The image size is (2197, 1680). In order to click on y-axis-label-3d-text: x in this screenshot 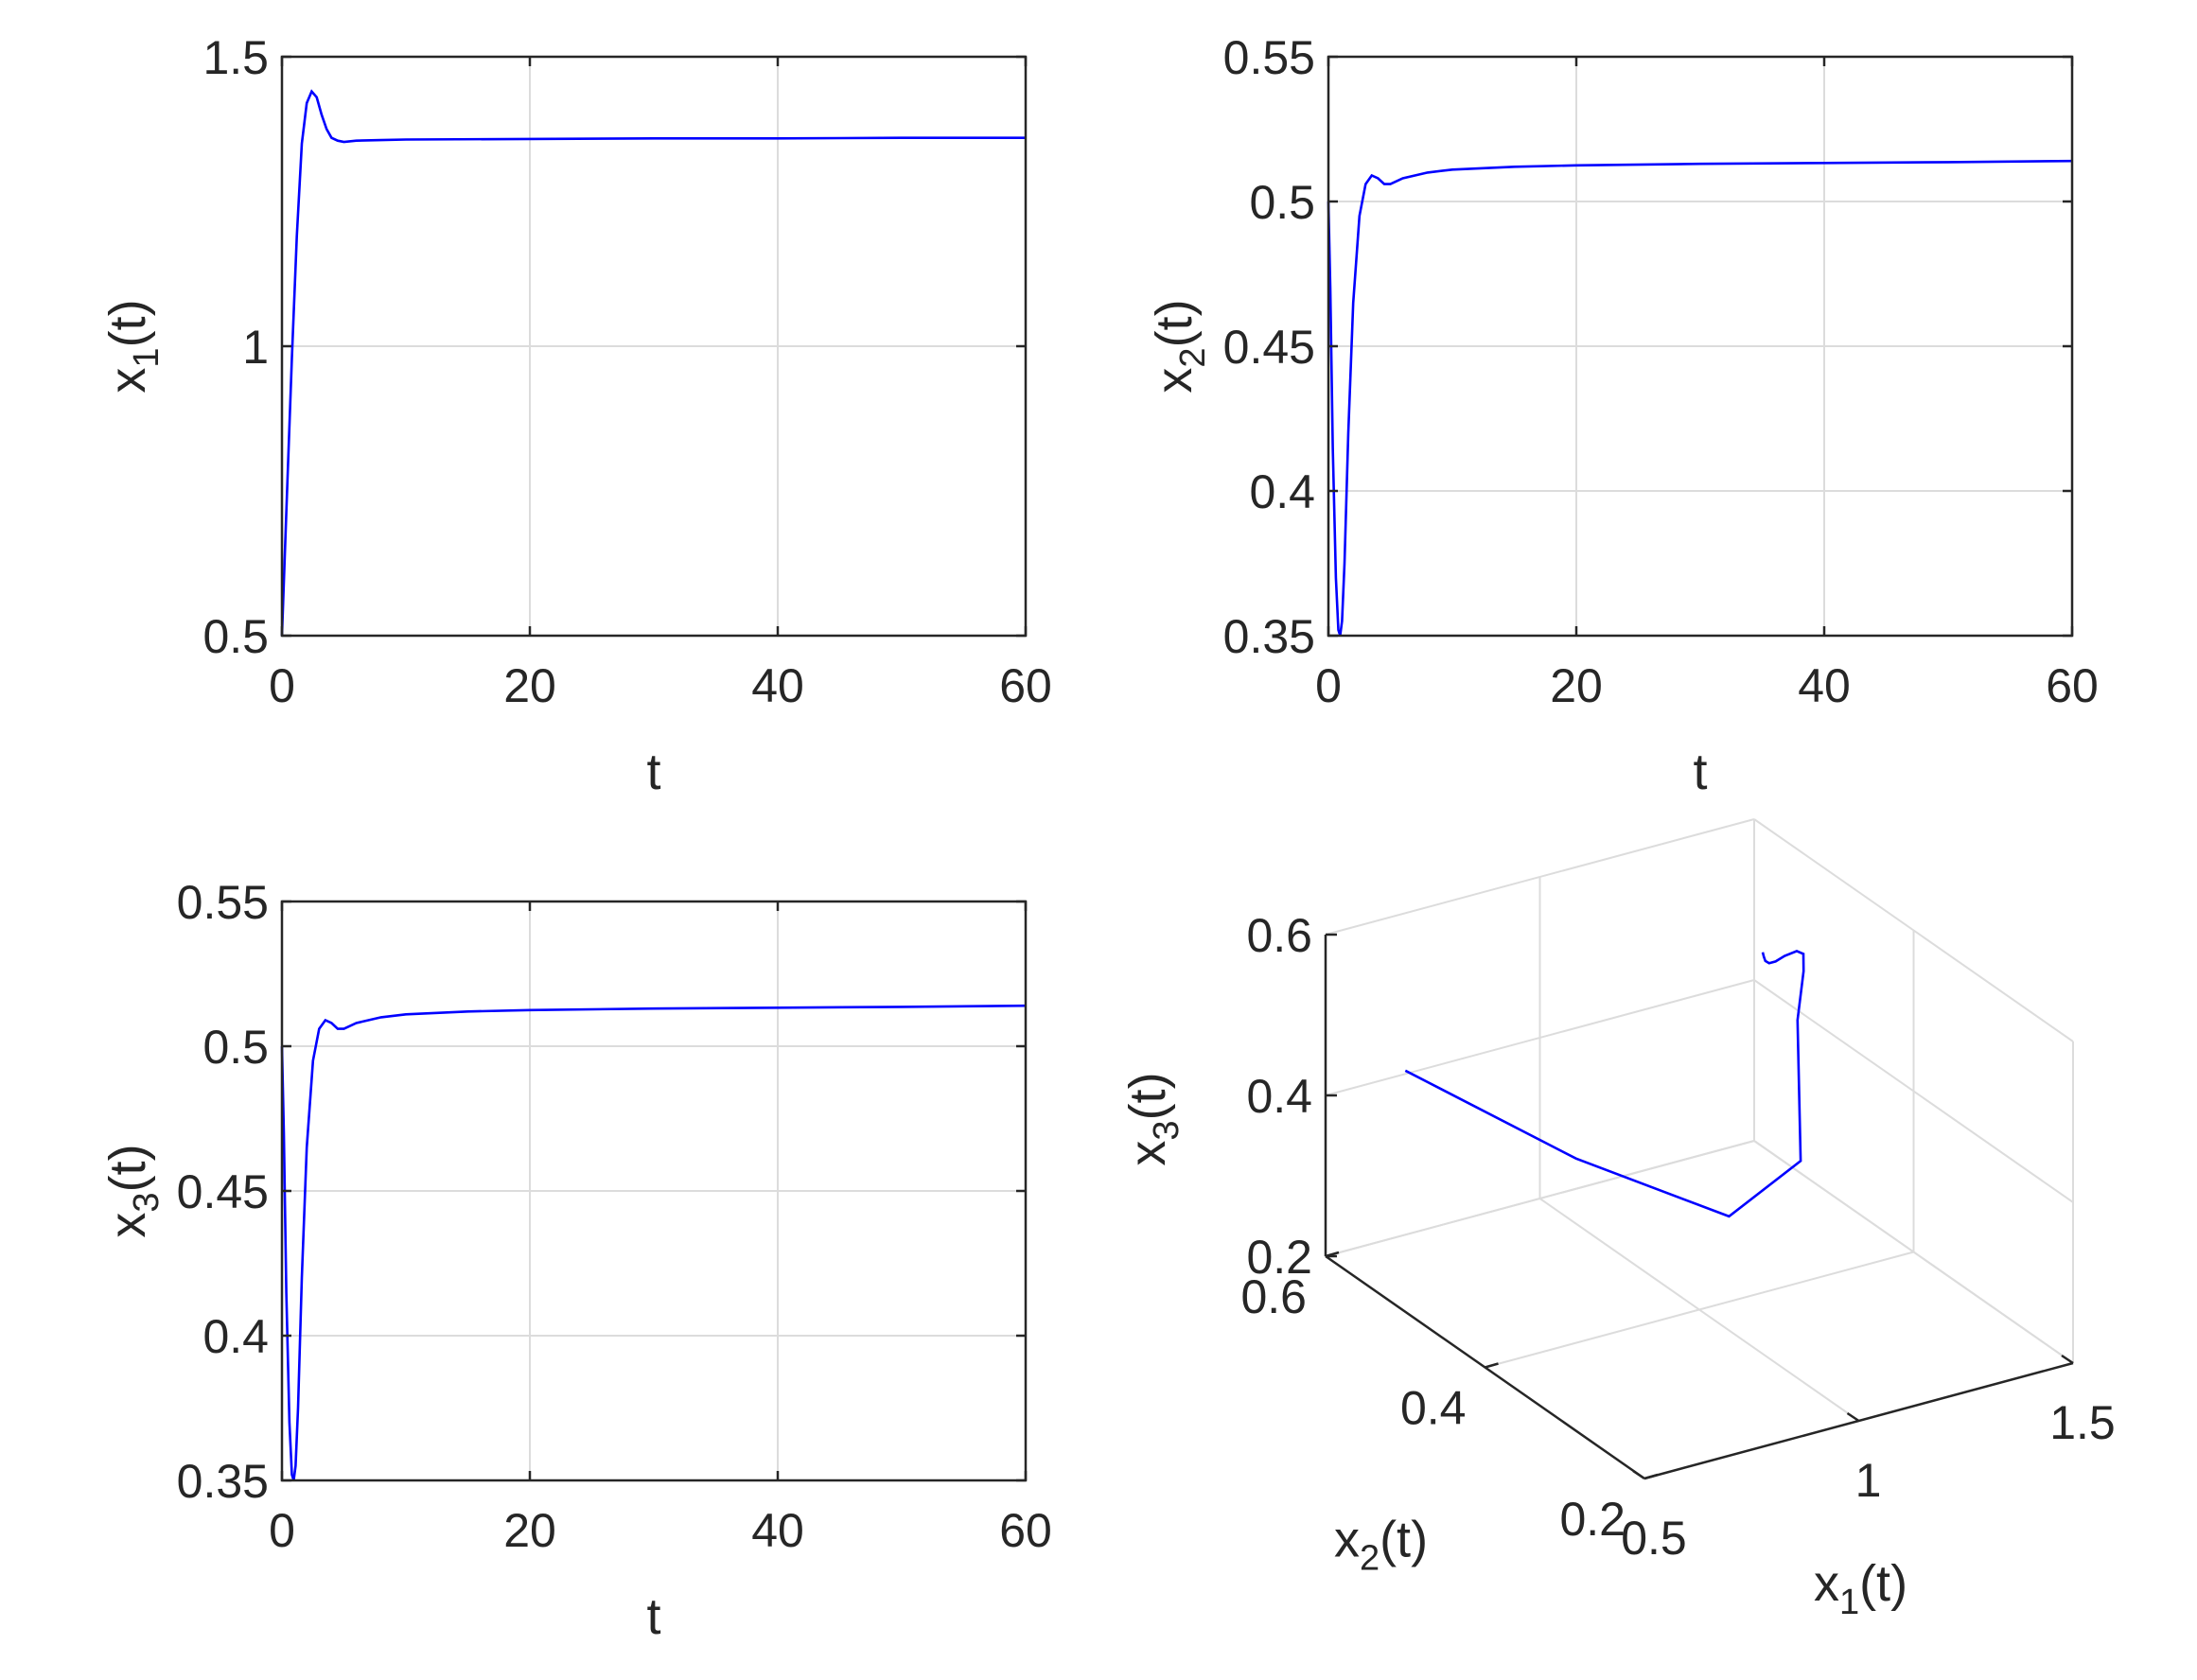, I will do `click(1347, 1540)`.